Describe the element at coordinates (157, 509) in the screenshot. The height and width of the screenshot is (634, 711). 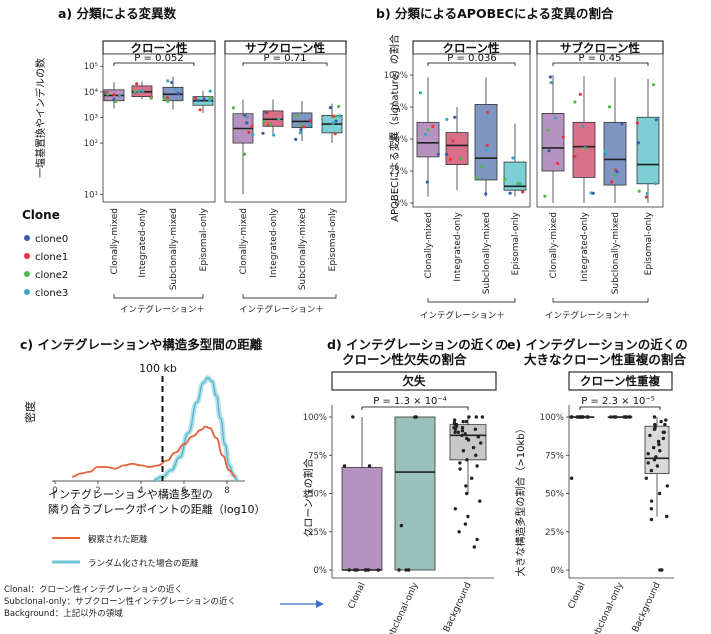
I see `panel-c-xlabel-line2: 隣り合うブレークポイントの距離（log10）` at that location.